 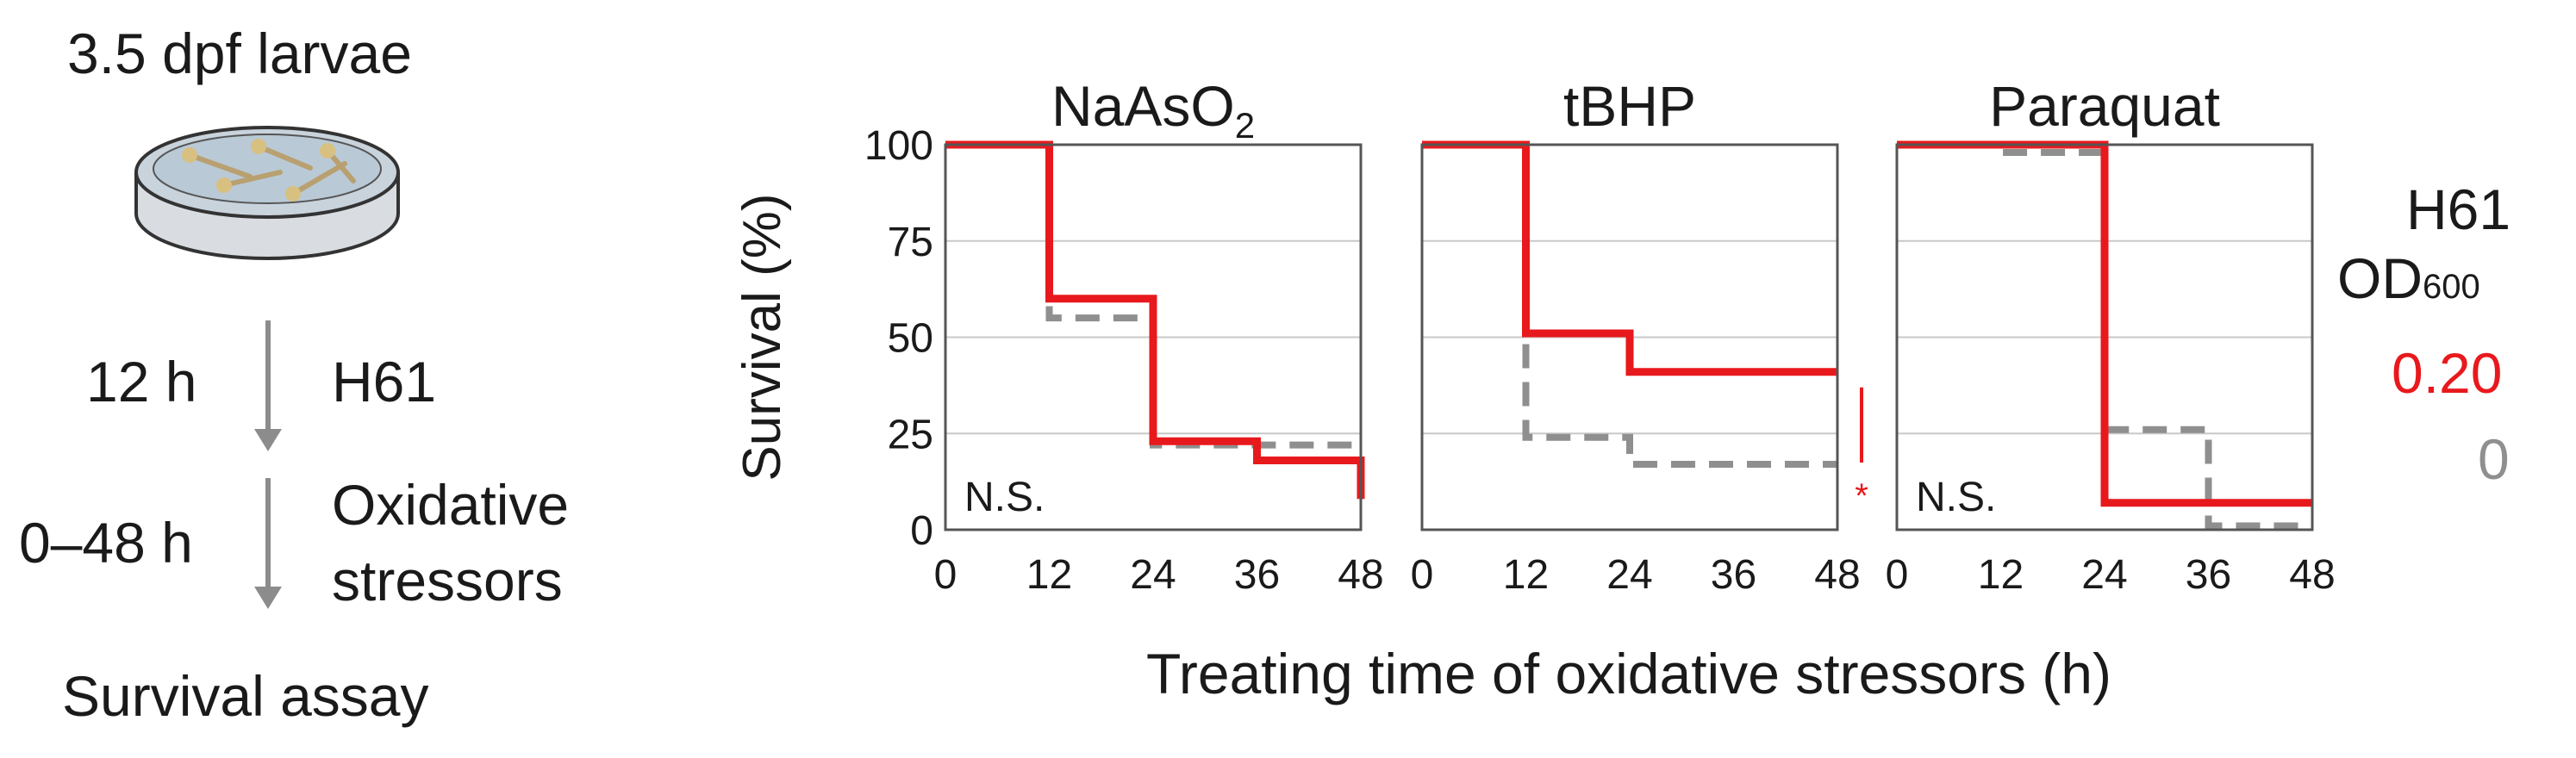 I want to click on panel-title: tBHP, so click(x=1629, y=106).